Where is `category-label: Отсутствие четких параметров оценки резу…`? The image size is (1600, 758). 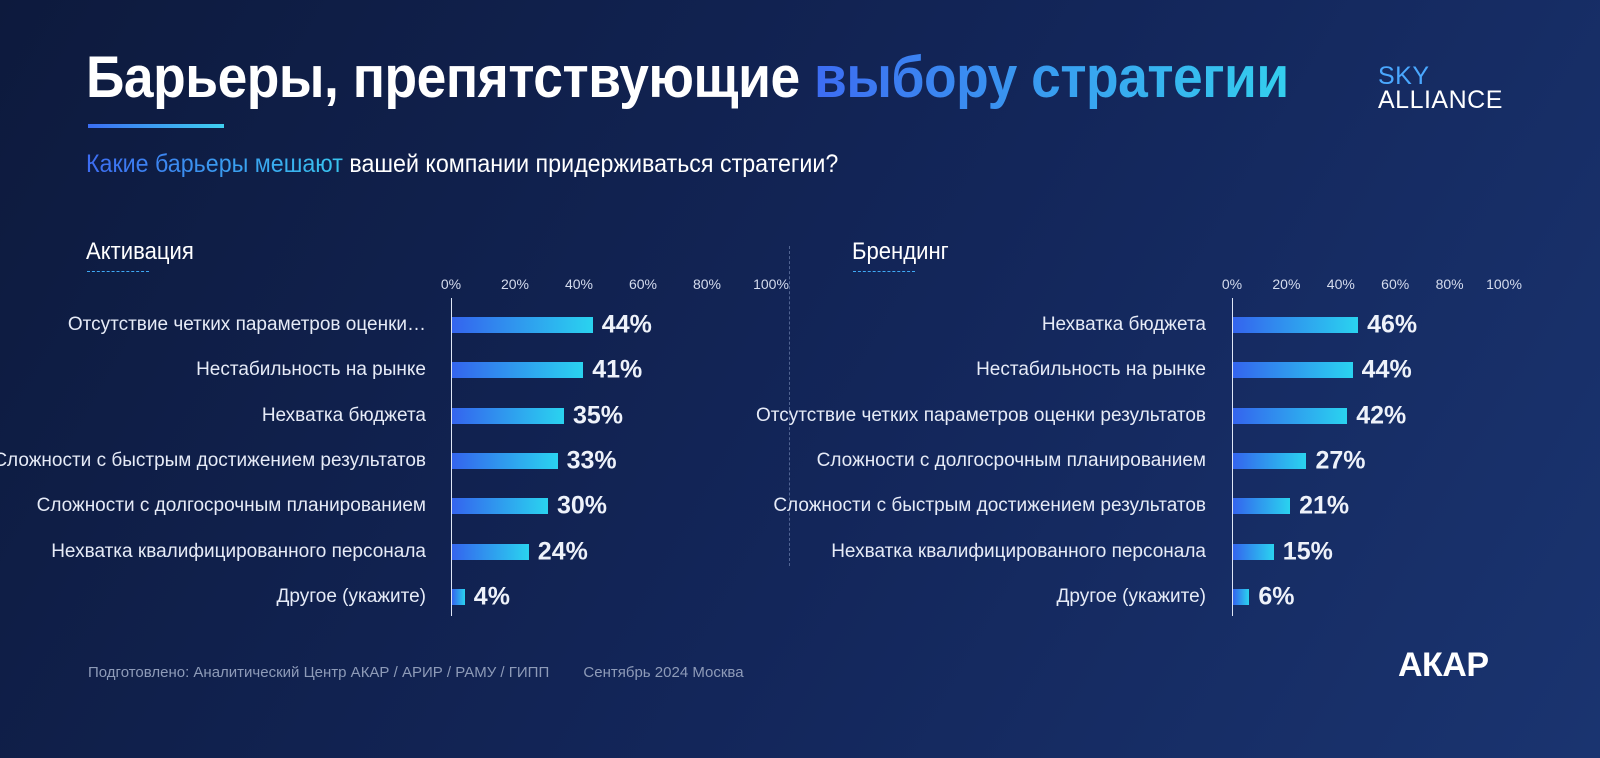
category-label: Отсутствие четких параметров оценки резу… is located at coordinates (980, 415).